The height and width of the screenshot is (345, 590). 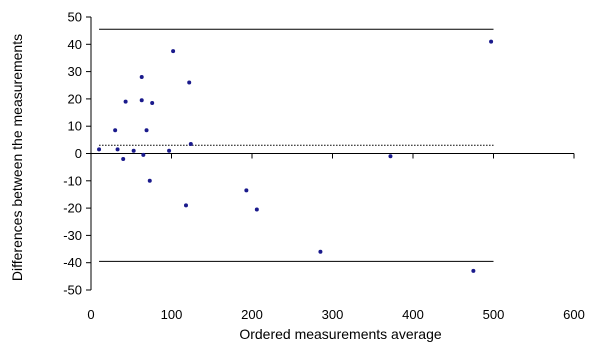 I want to click on x-tick-label: 600, so click(x=574, y=314).